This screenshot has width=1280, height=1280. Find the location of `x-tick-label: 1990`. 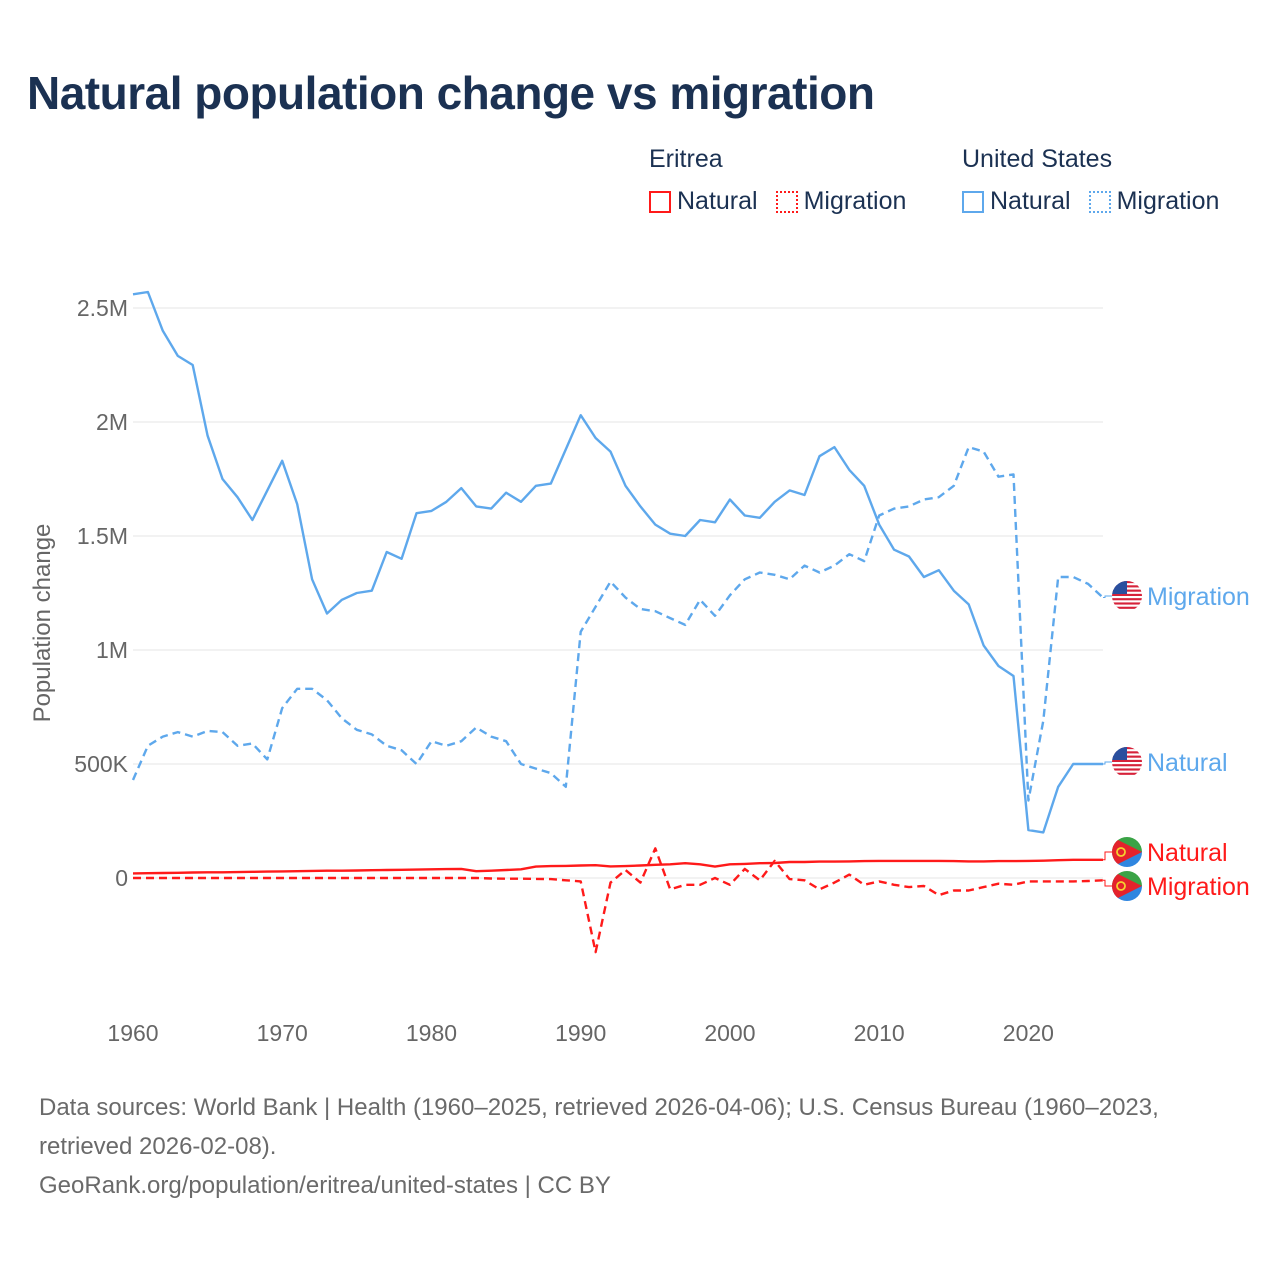

x-tick-label: 1990 is located at coordinates (580, 1033).